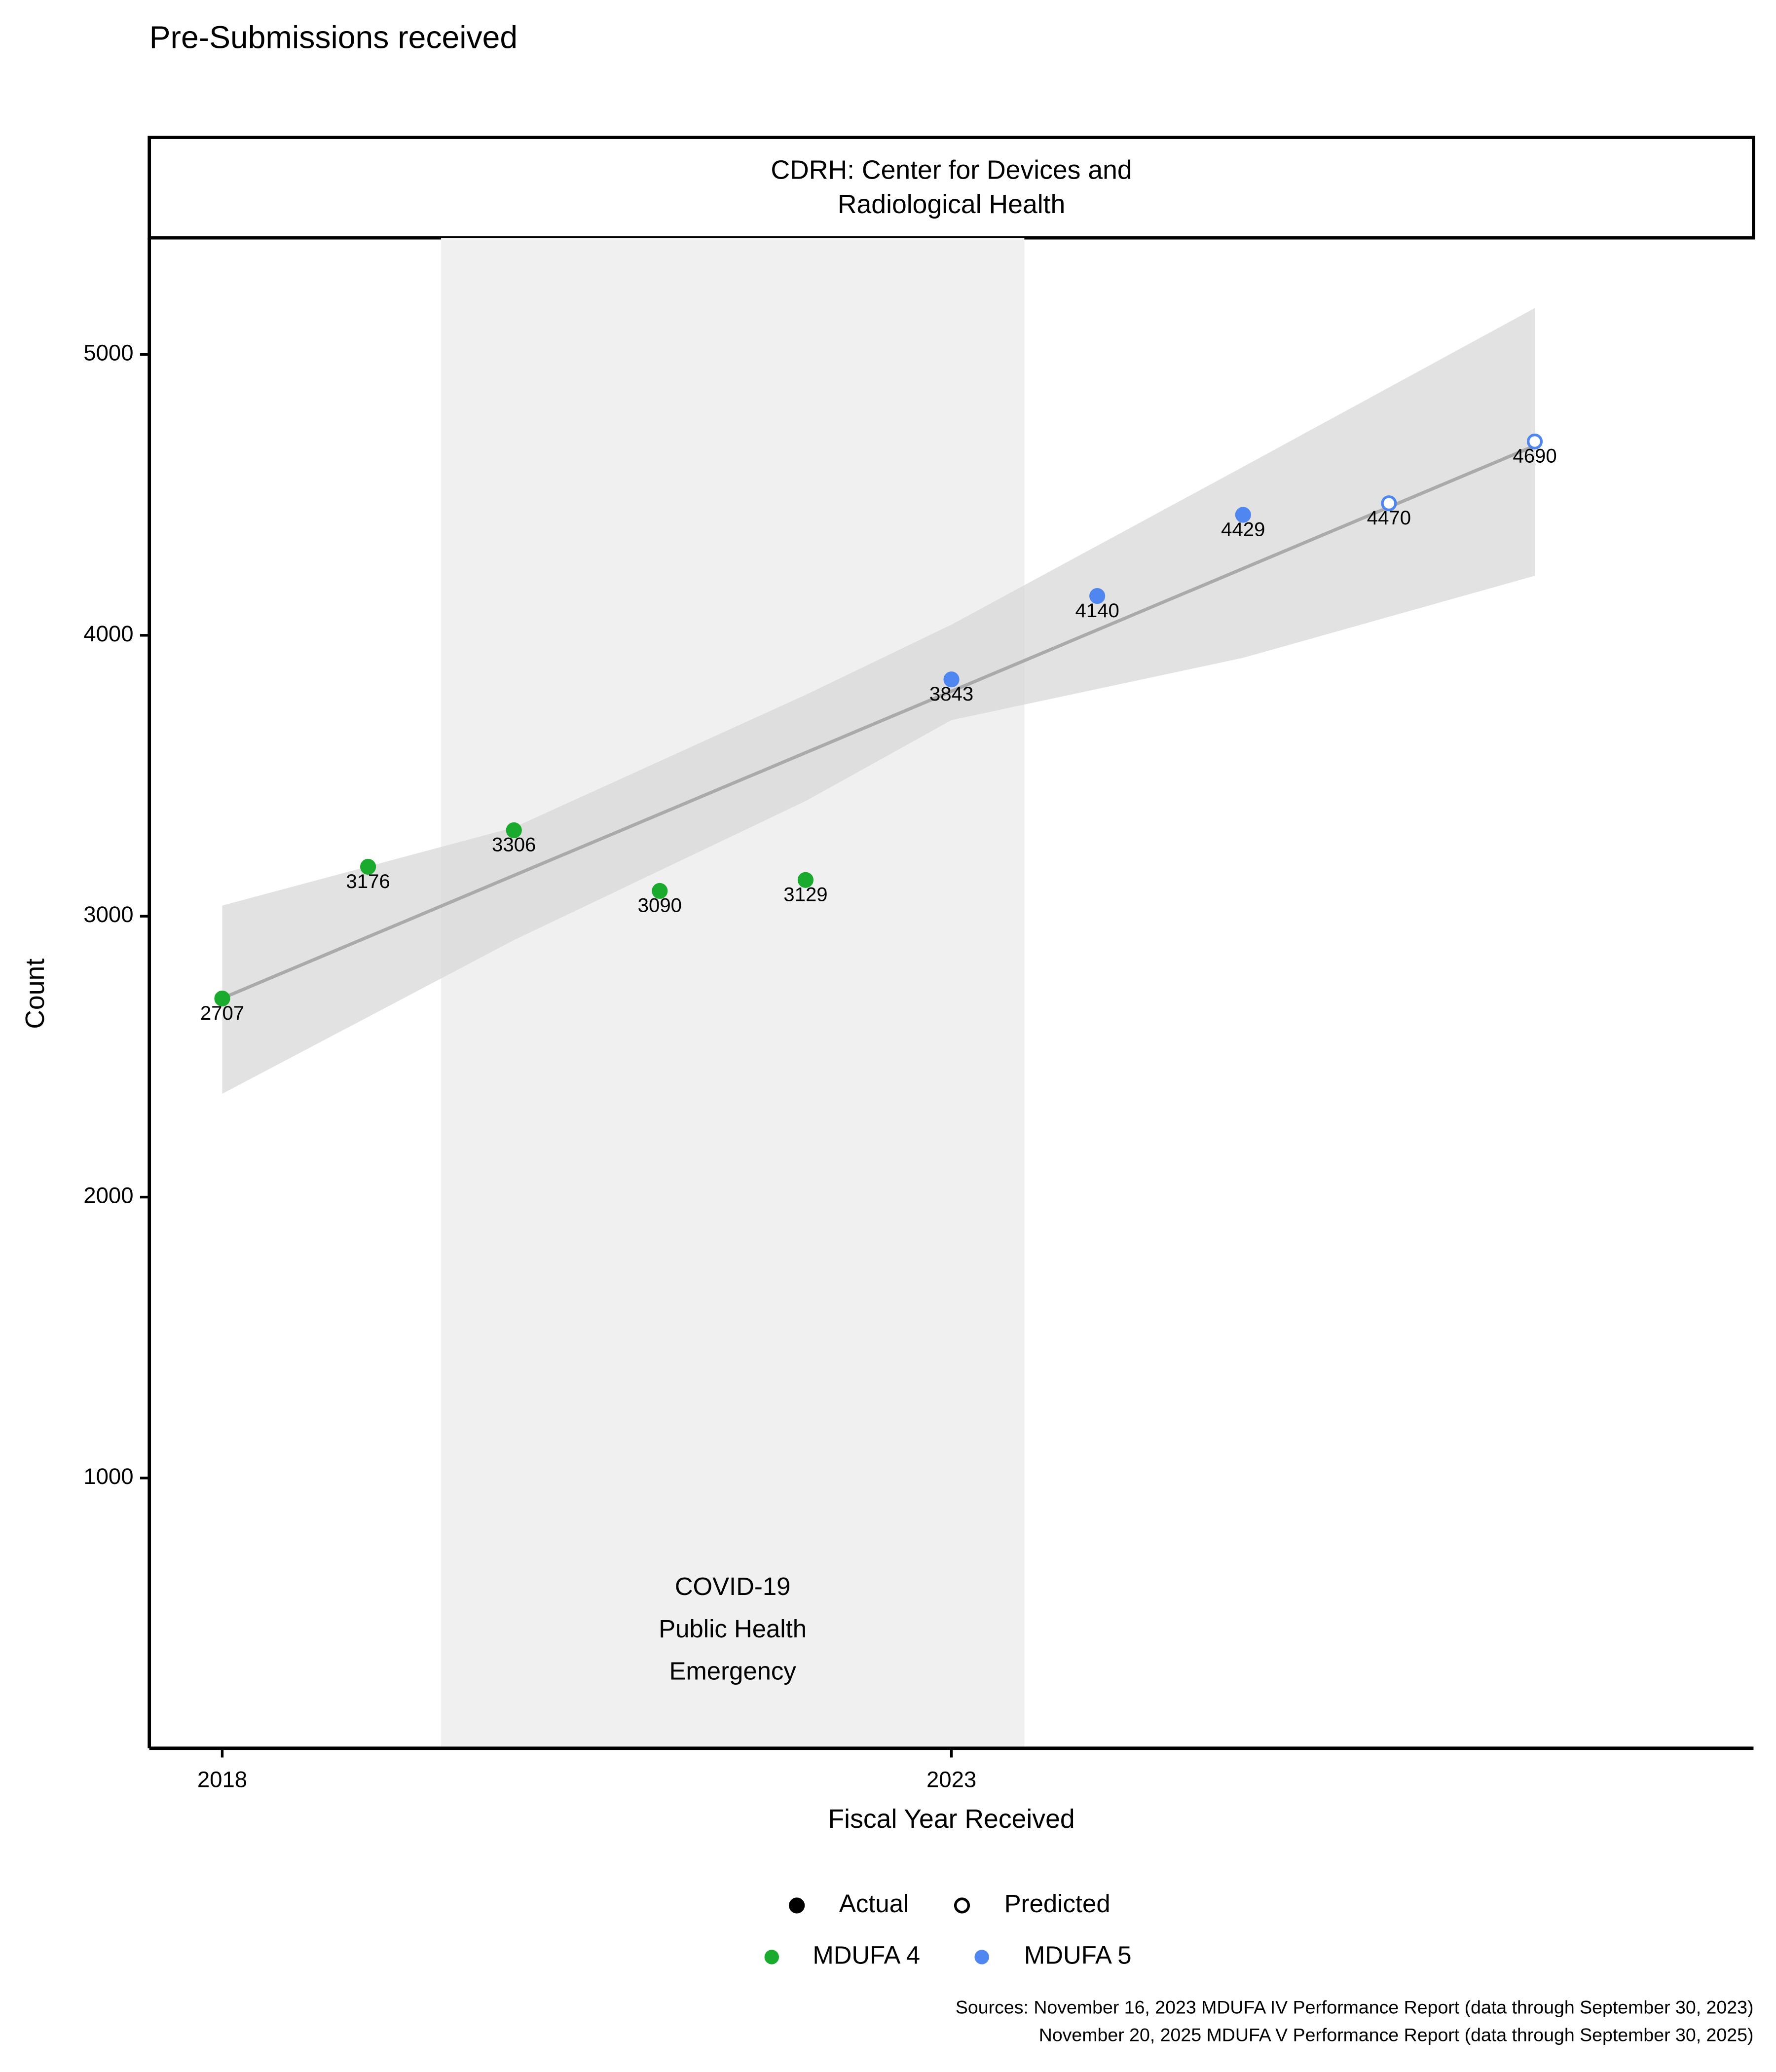 The image size is (1776, 2072). Describe the element at coordinates (733, 1671) in the screenshot. I see `region-label: Emergency` at that location.